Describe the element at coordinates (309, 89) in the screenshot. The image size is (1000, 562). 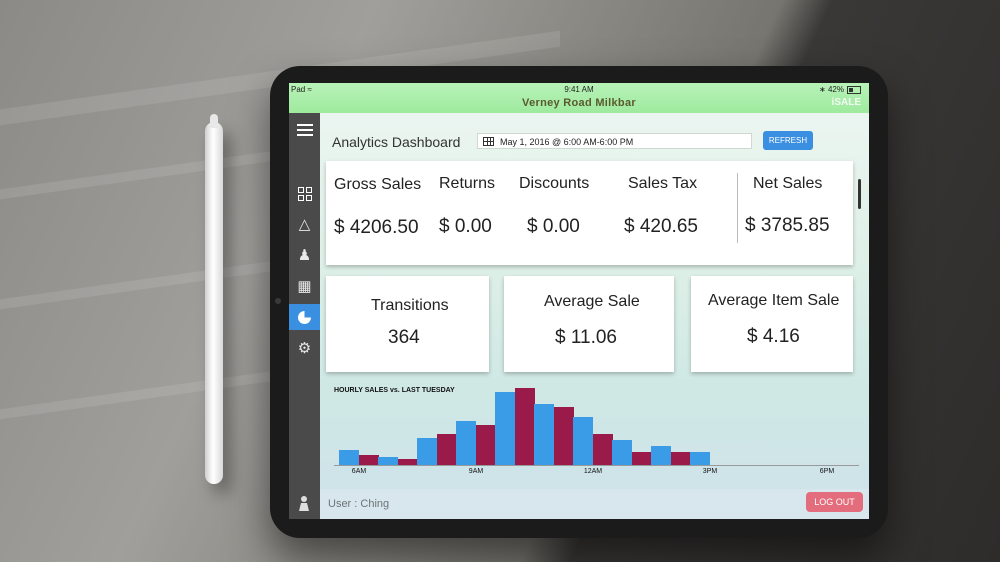
I see `wifi-icon: ≈` at that location.